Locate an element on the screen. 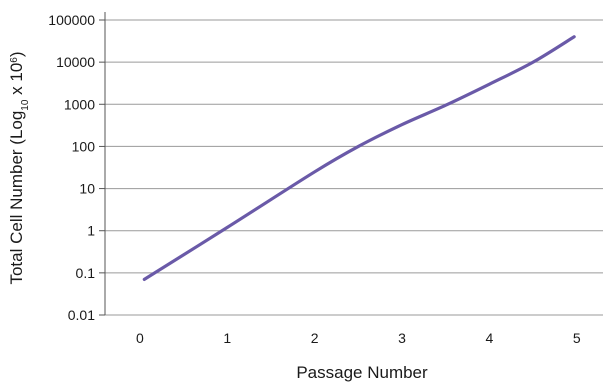 Image resolution: width=605 pixels, height=384 pixels. y-axis-title-prefix: Total Cell Number (Log is located at coordinates (16, 198).